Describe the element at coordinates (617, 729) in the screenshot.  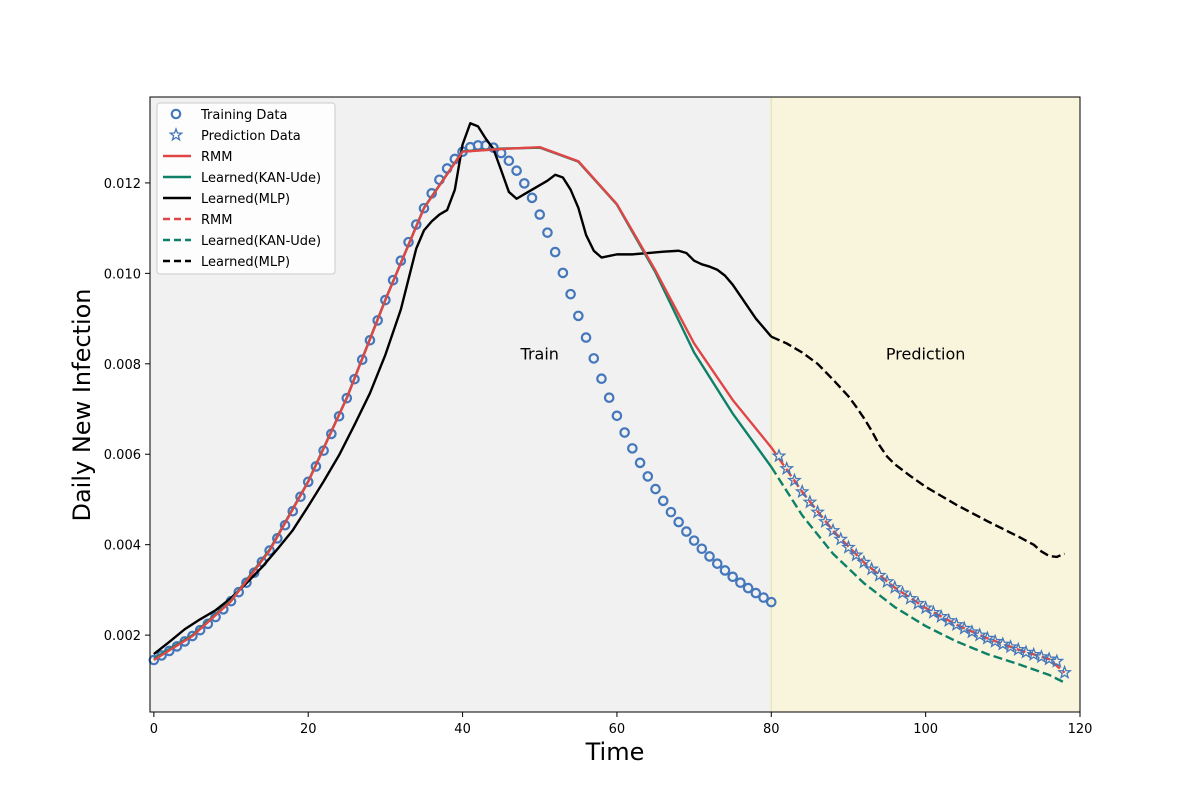
I see `x-tick-label: 60` at that location.